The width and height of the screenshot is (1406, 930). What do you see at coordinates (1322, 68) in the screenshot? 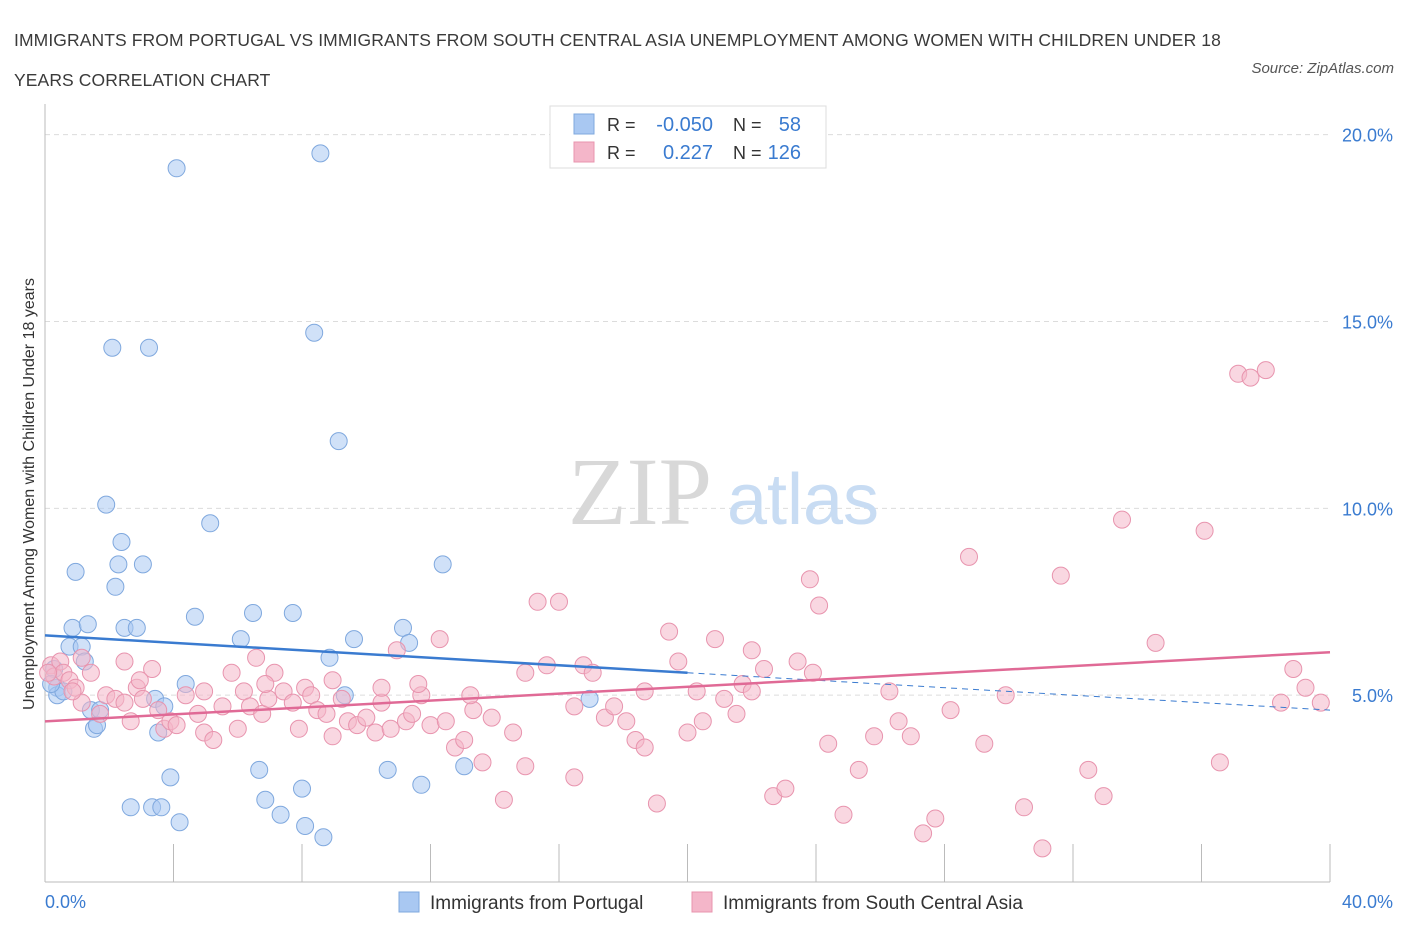
I see `source-label: Source: ZipAtlas.com` at bounding box center [1322, 68].